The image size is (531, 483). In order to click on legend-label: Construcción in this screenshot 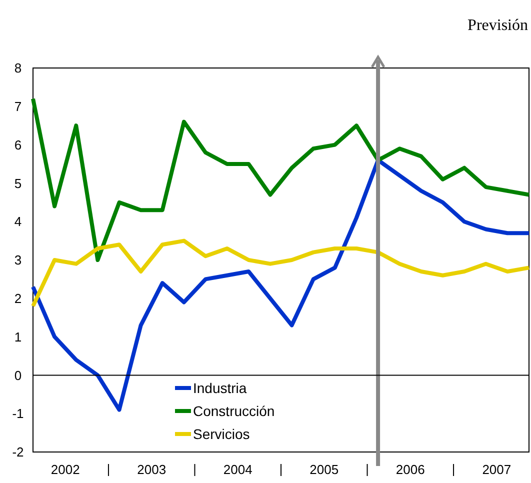, I will do `click(234, 410)`.